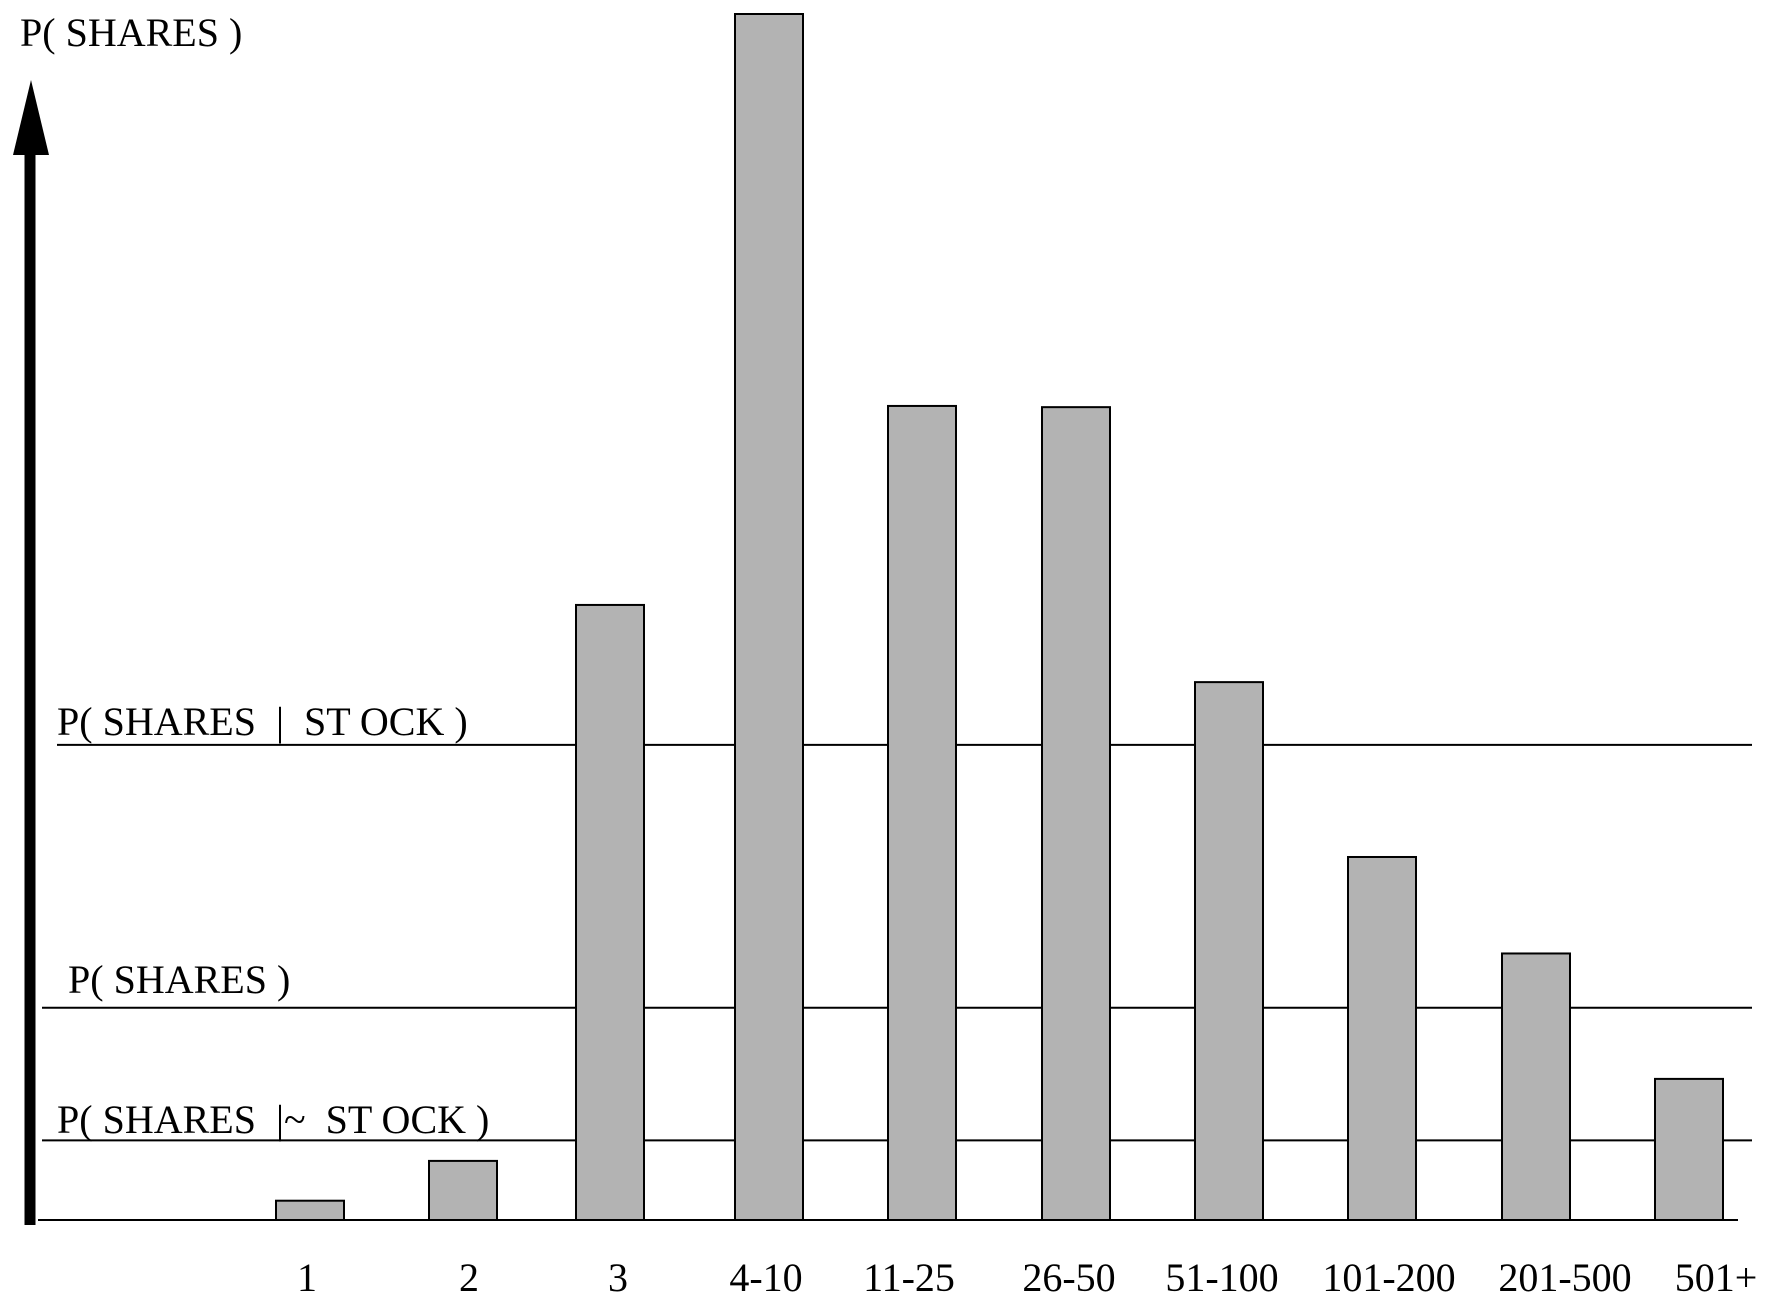  I want to click on x-tick-label: 2, so click(469, 1275).